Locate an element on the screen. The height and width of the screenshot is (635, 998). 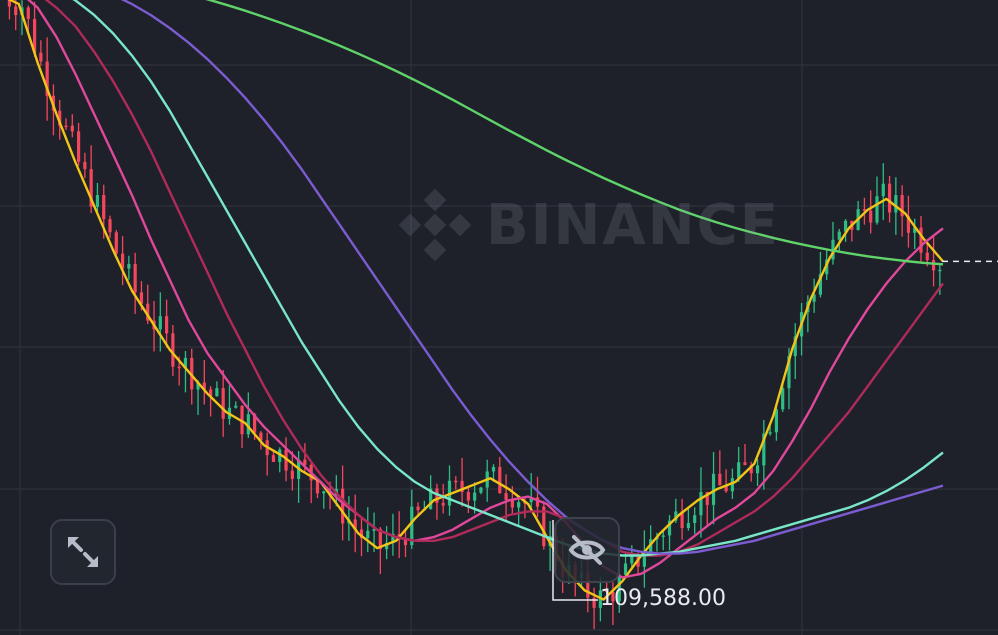
hide-indicators-button is located at coordinates (587, 550).